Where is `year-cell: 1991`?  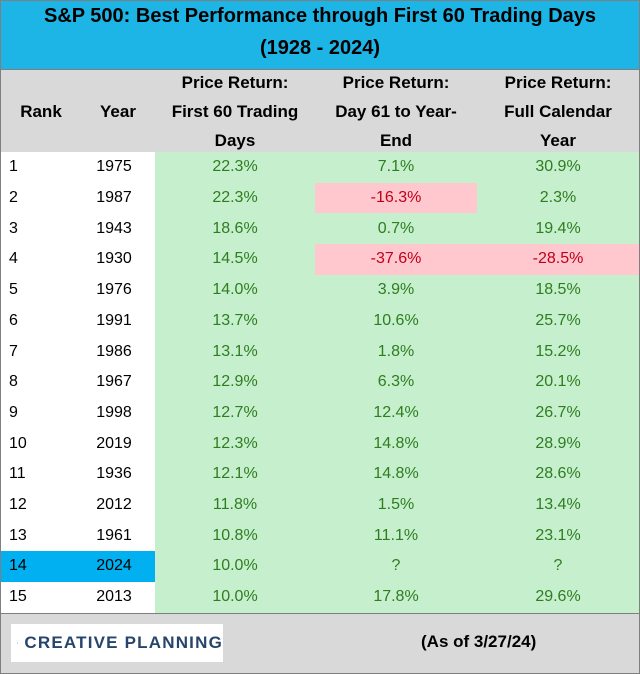 year-cell: 1991 is located at coordinates (114, 320).